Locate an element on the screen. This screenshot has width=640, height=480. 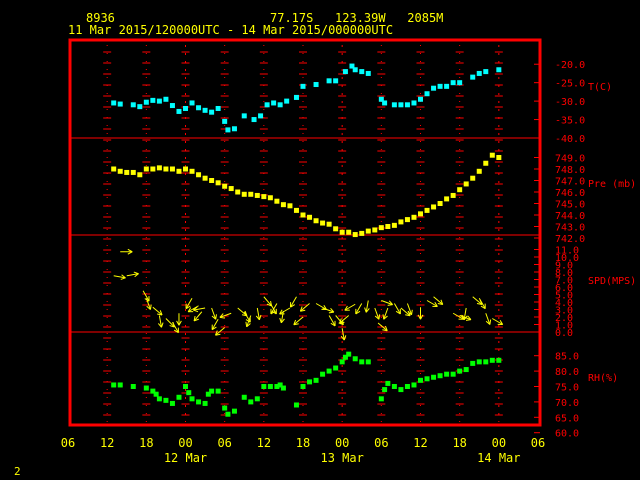
y-tick-label: 4.0 is located at coordinates (564, 303).